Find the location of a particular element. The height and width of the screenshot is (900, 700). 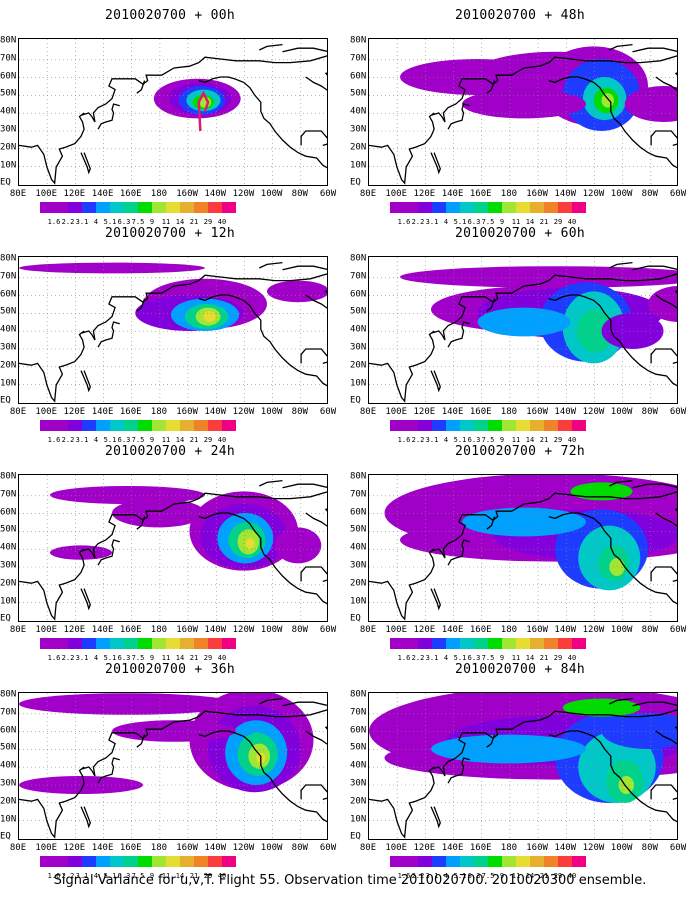

panel-title: 2010020700 + 60h is located at coordinates (520, 233).